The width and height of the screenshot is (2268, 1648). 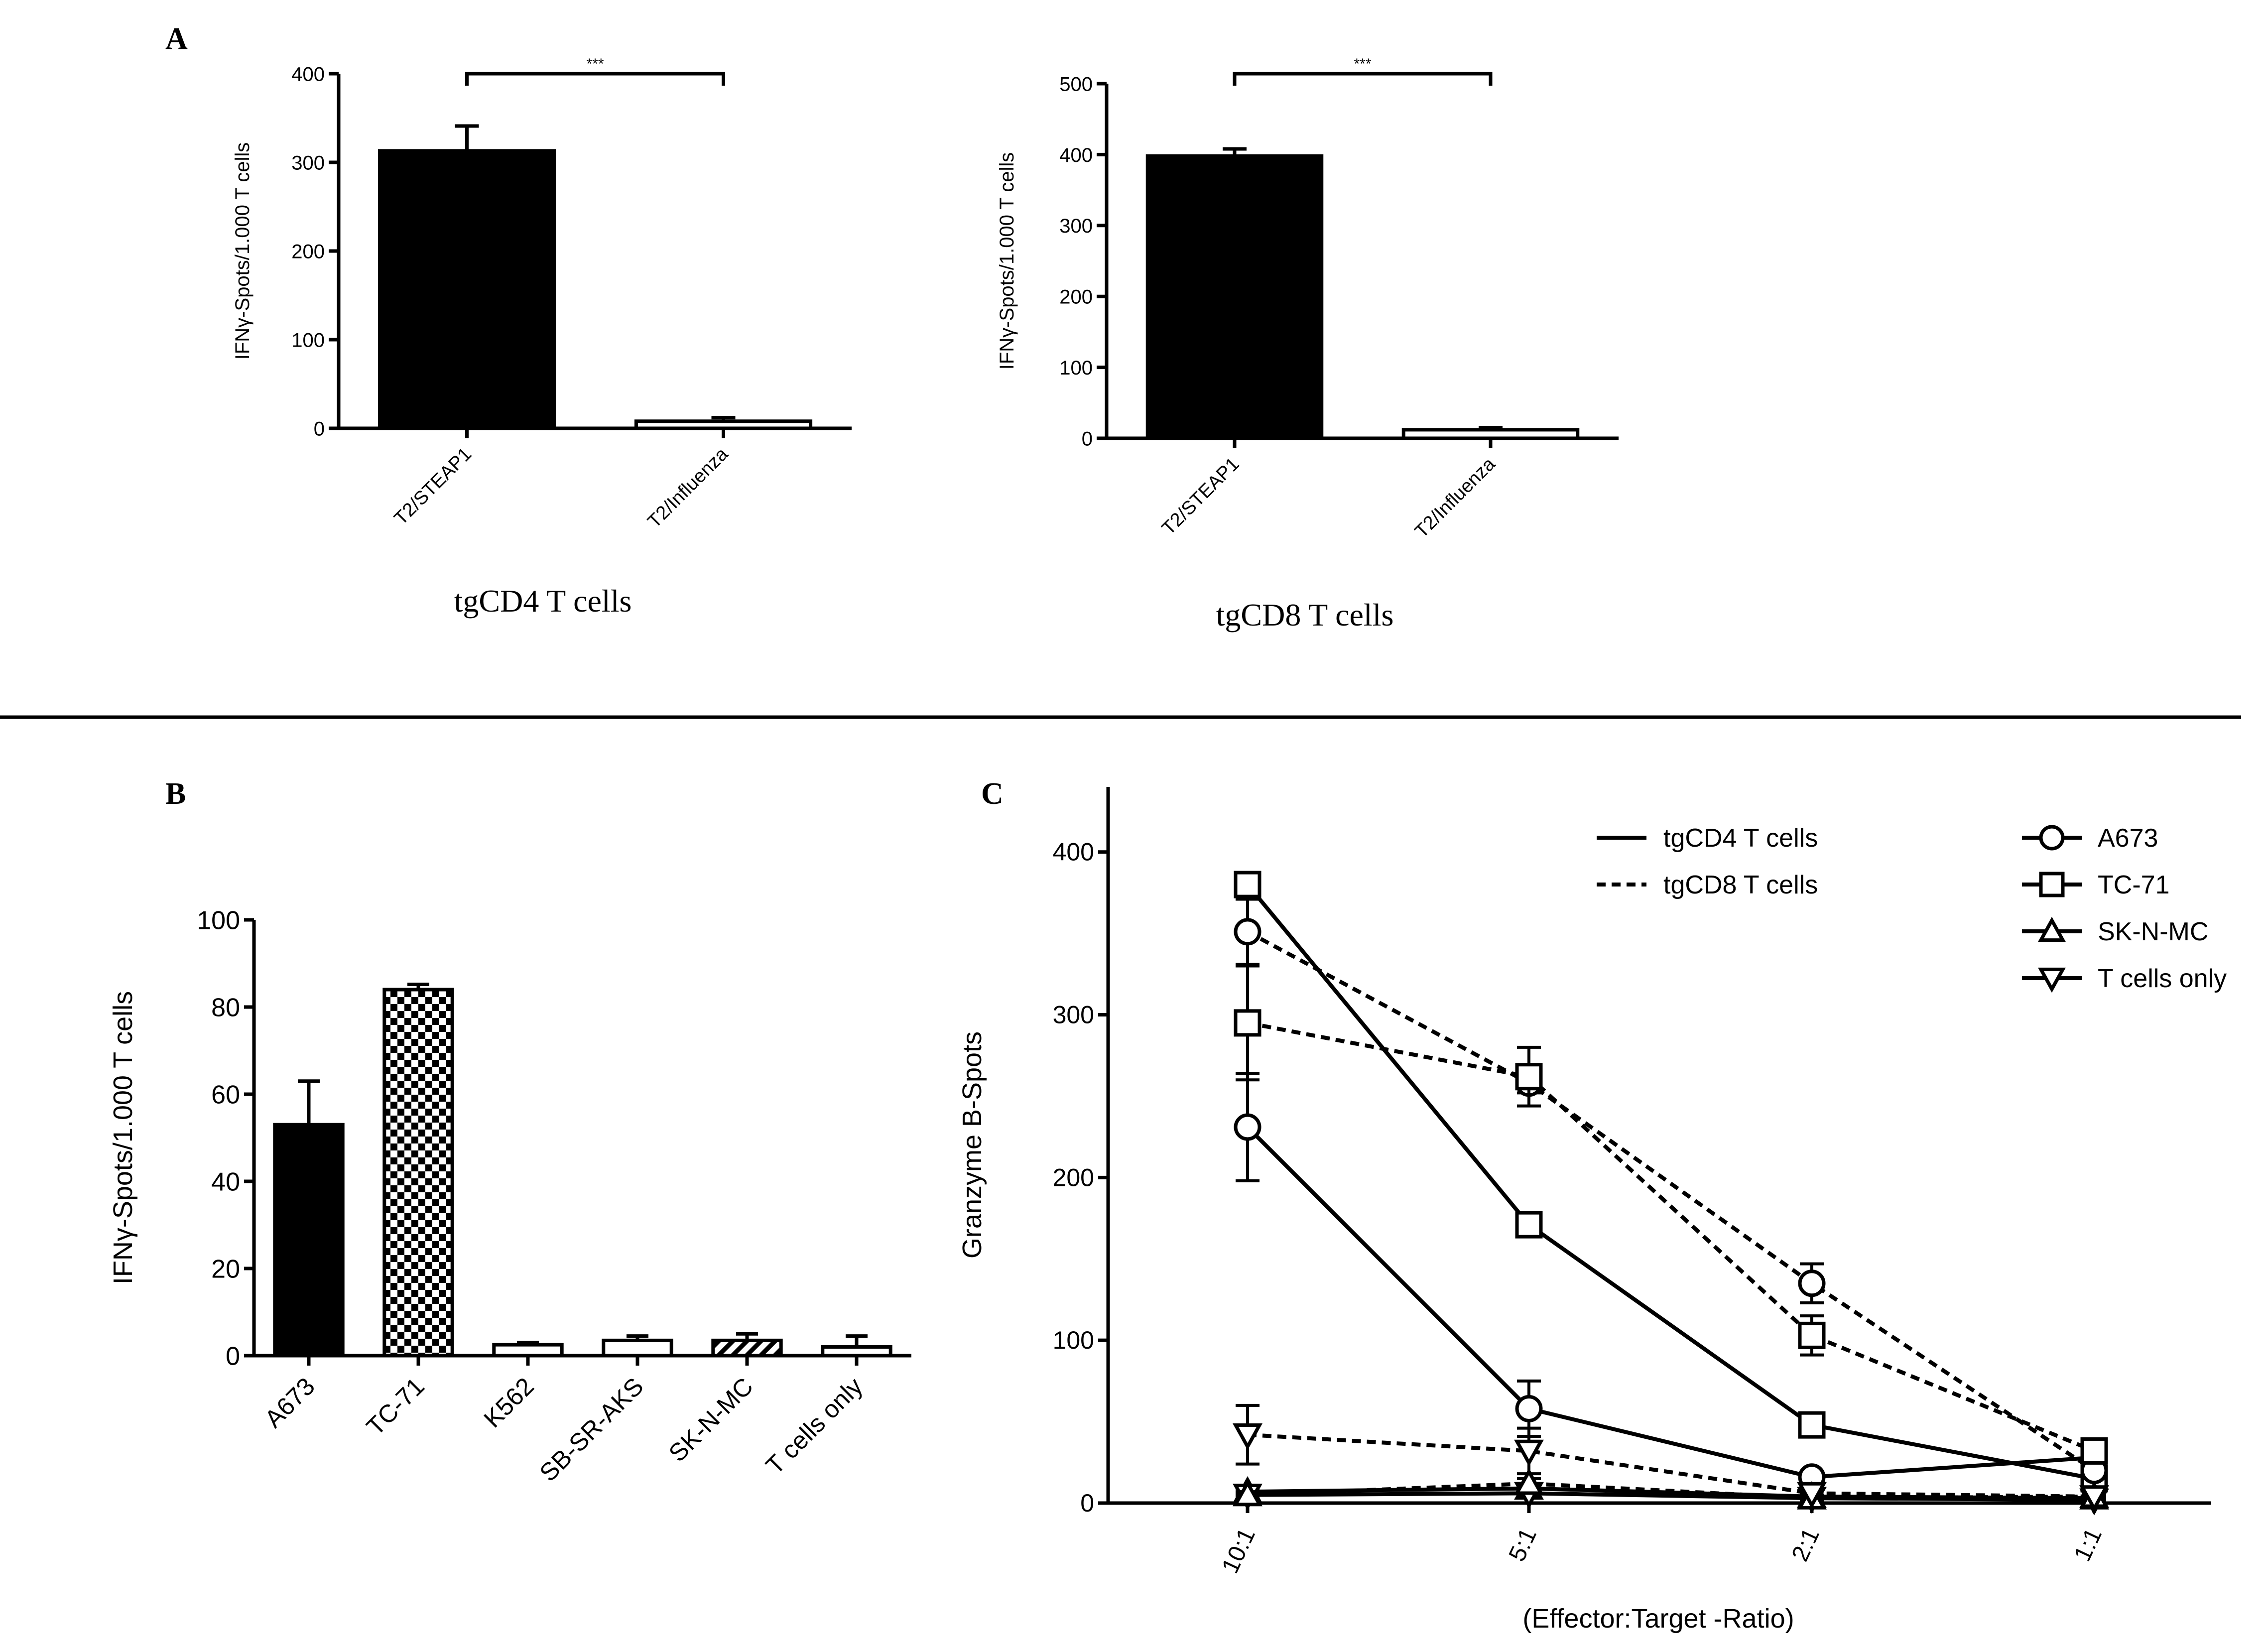 What do you see at coordinates (2052, 838) in the screenshot?
I see `legend-marker-circle` at bounding box center [2052, 838].